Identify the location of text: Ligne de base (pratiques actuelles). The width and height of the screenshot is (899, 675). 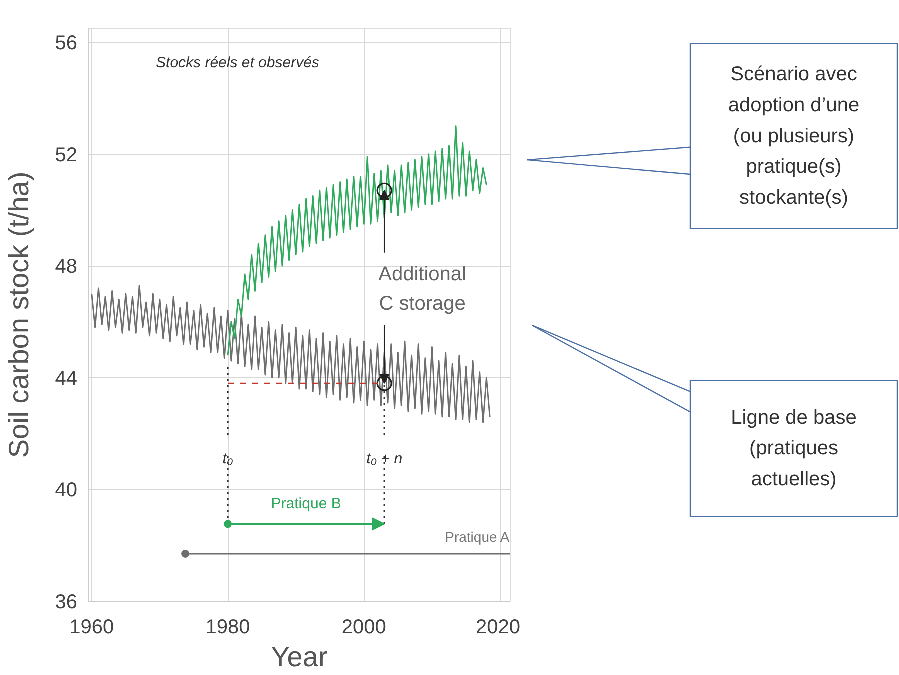
(794, 448).